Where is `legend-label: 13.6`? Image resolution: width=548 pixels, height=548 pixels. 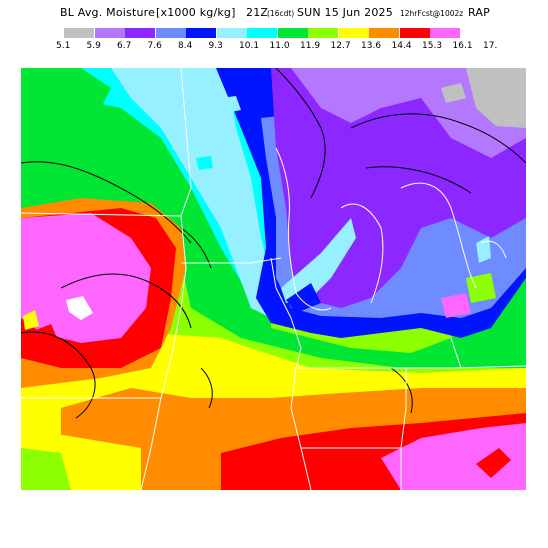
legend-label: 13.6 is located at coordinates (371, 46).